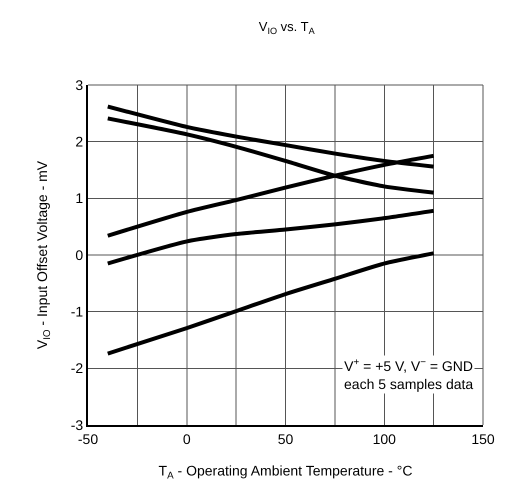  I want to click on y-tick-label: 3, so click(79, 84).